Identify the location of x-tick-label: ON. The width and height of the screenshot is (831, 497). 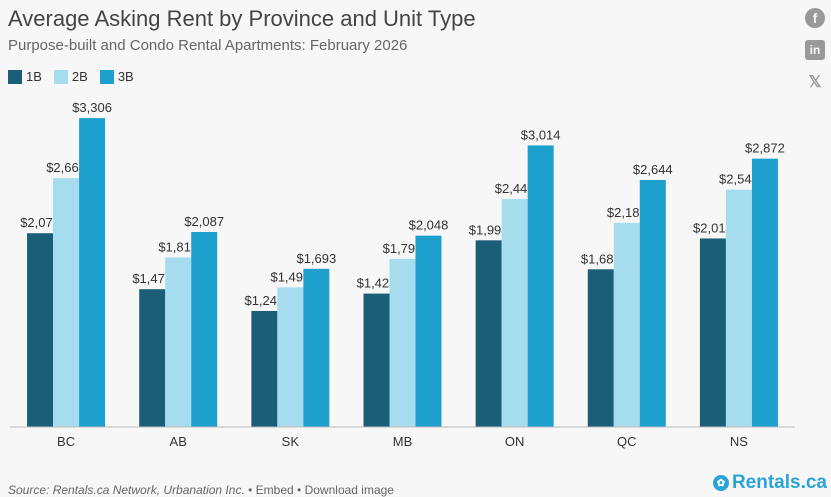
(515, 441).